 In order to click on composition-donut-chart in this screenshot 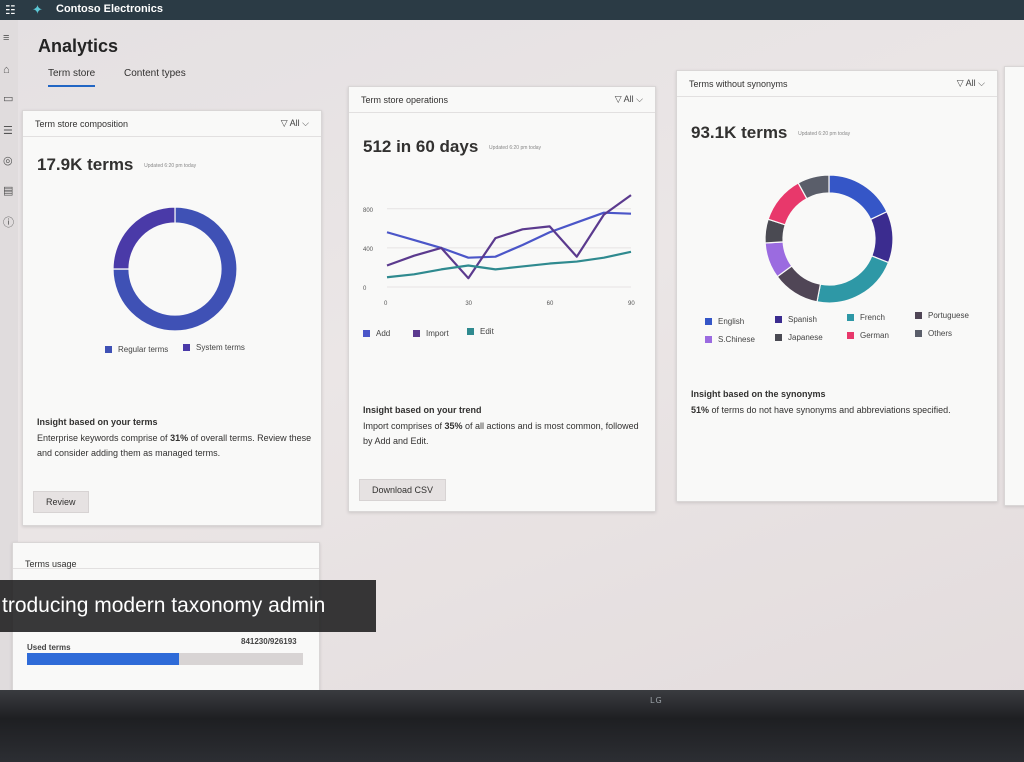, I will do `click(175, 269)`.